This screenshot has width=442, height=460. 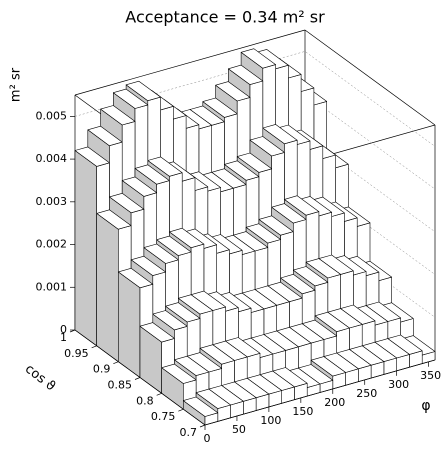 I want to click on x-tick-label: 350, so click(x=430, y=375).